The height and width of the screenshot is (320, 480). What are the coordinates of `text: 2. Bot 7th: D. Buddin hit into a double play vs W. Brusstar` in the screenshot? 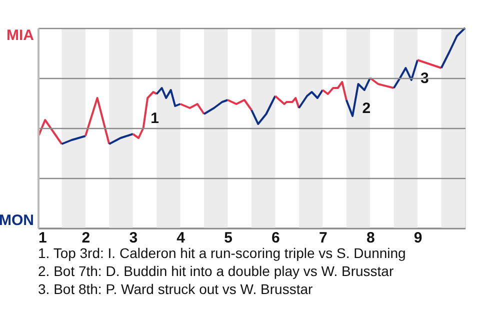 It's located at (216, 271).